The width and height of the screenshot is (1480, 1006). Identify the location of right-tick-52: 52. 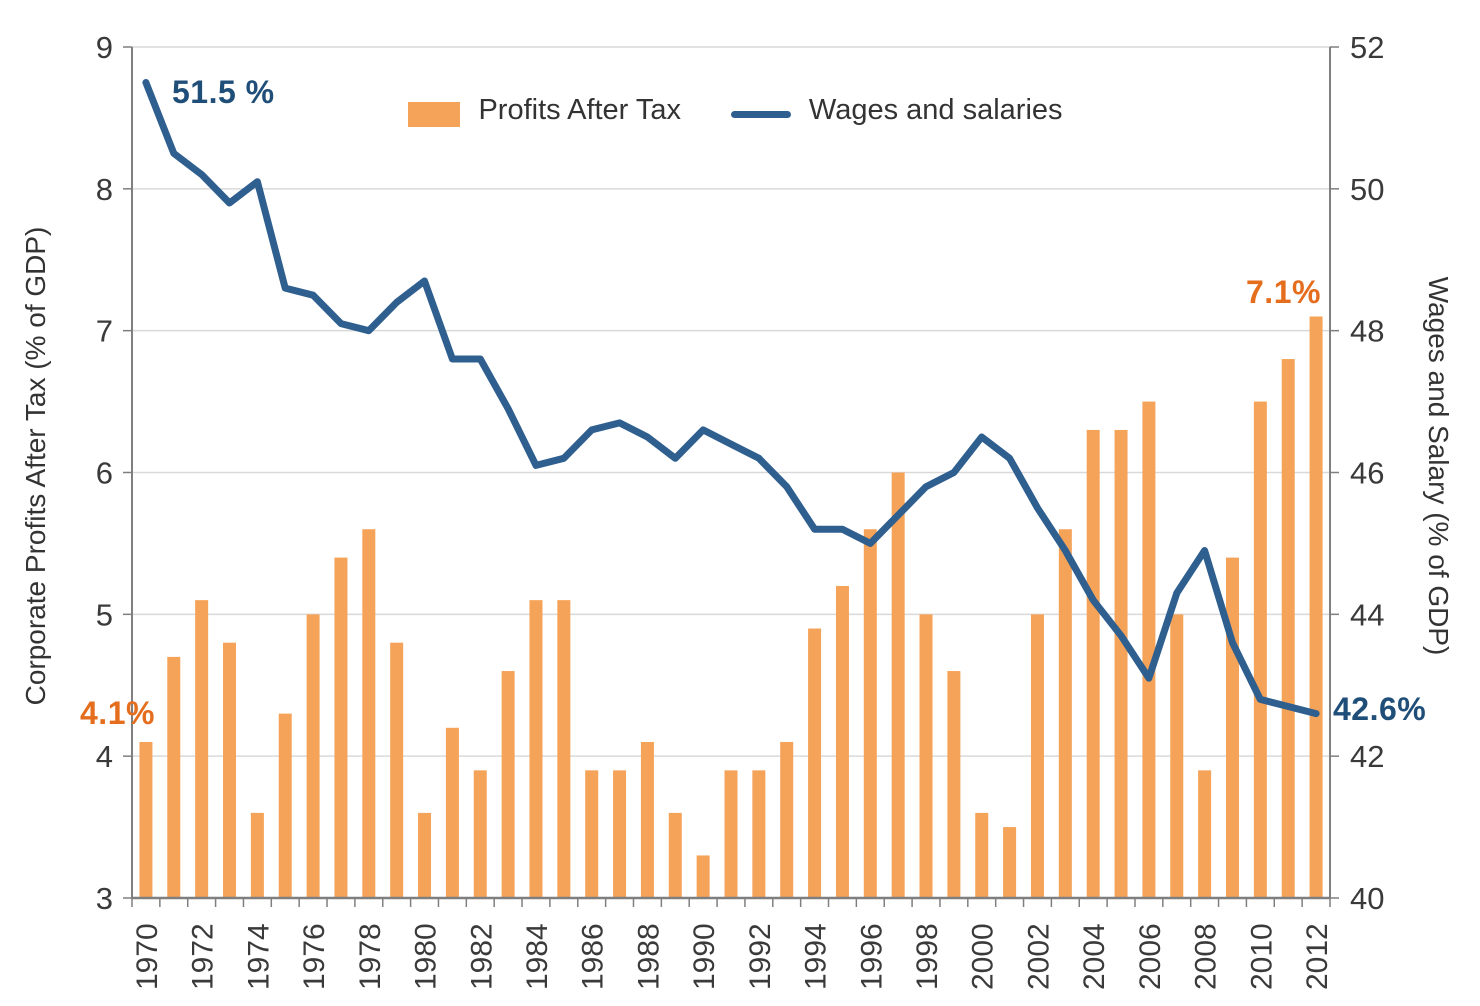
(1367, 47).